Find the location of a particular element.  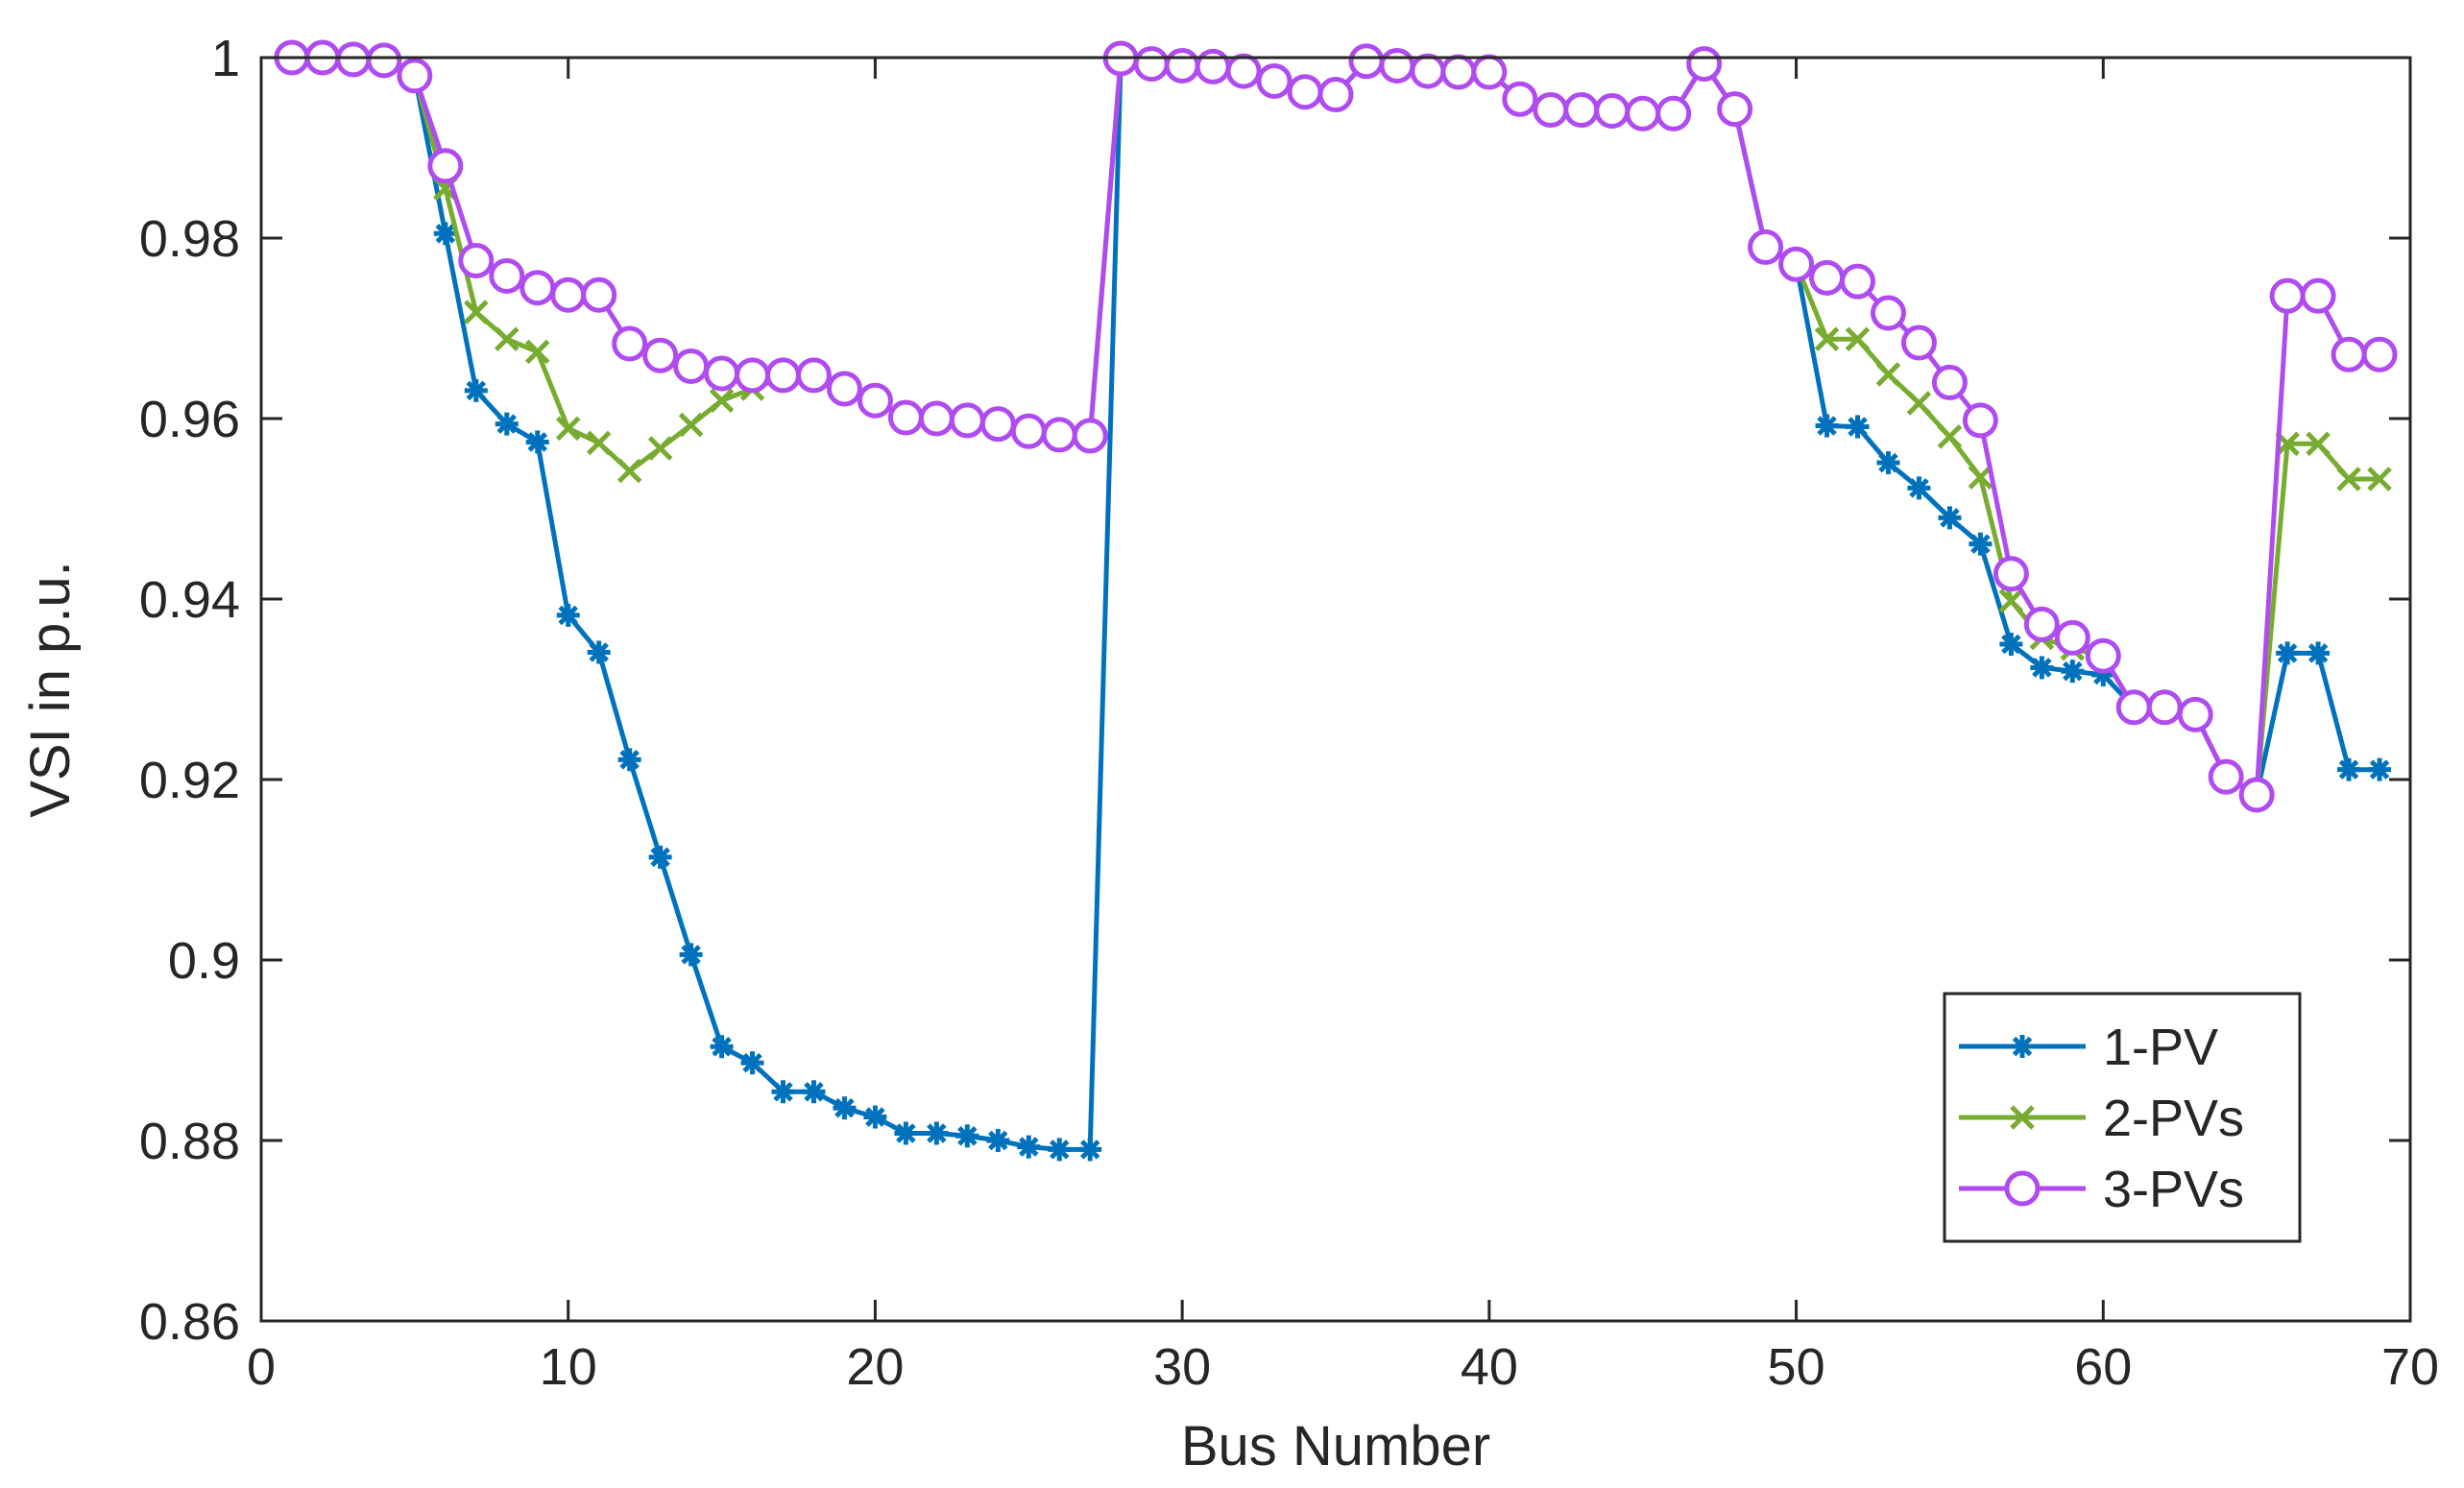

x-tick-label: 70 is located at coordinates (2410, 1367).